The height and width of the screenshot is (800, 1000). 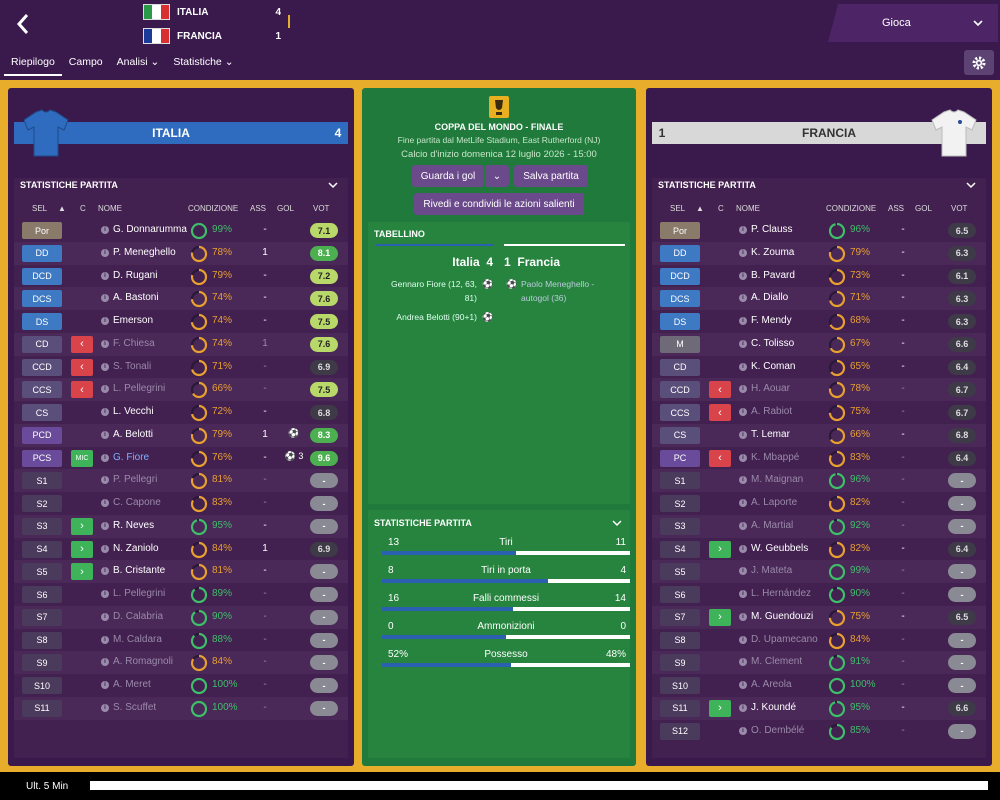 What do you see at coordinates (819, 685) in the screenshot?
I see `player-row: S10 i A. Areola 100% - -` at bounding box center [819, 685].